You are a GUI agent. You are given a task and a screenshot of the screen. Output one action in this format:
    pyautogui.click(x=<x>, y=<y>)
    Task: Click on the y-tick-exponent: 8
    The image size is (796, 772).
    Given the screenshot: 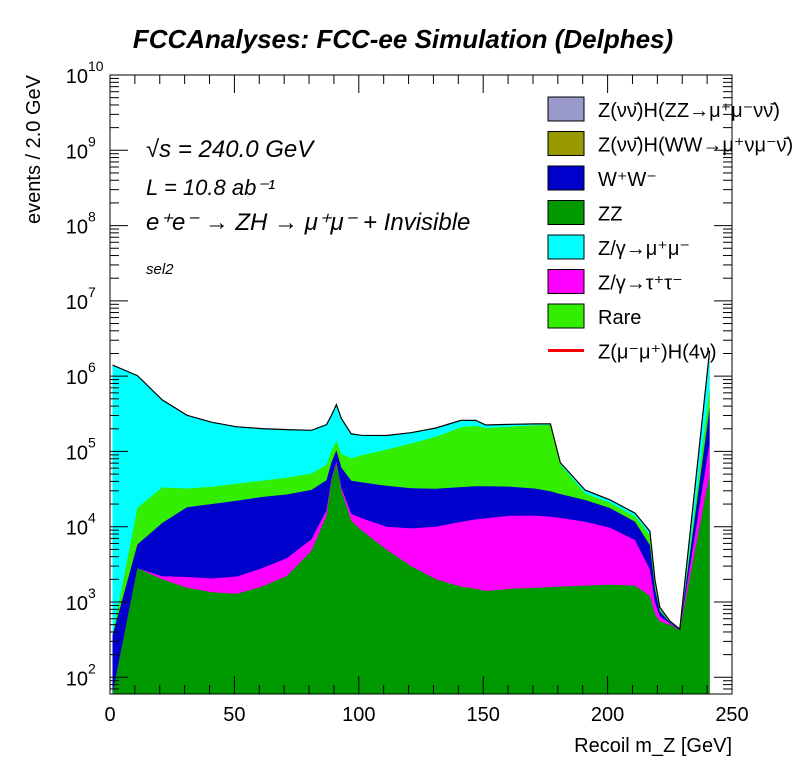 What is the action you would take?
    pyautogui.click(x=92, y=217)
    